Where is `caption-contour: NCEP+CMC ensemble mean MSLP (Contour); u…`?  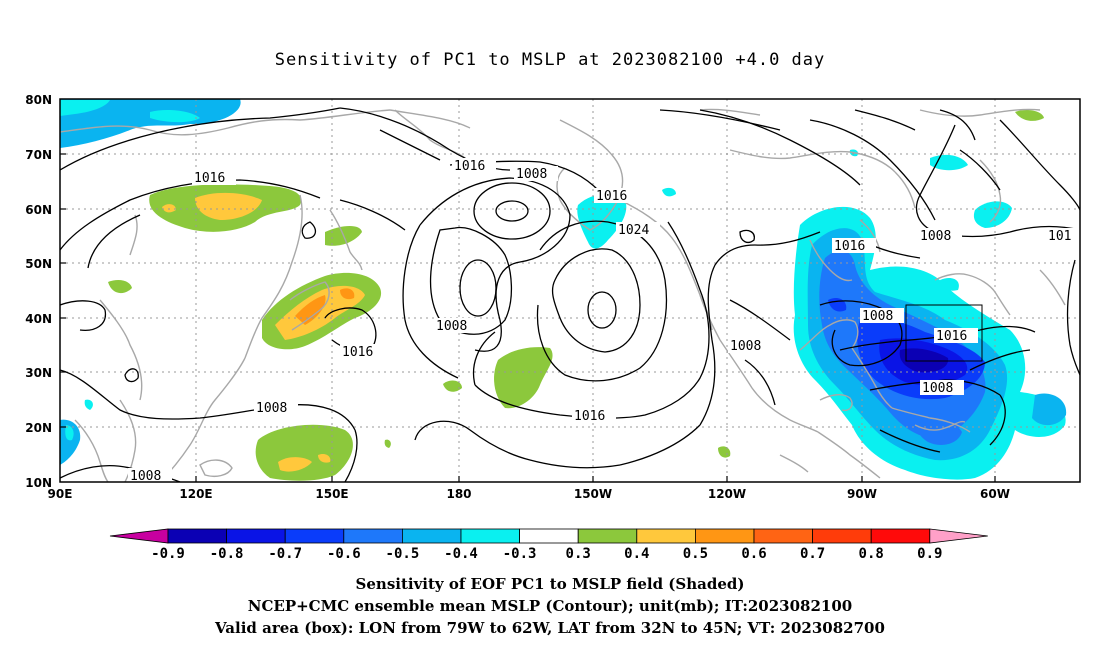 caption-contour: NCEP+CMC ensemble mean MSLP (Contour); u… is located at coordinates (550, 606).